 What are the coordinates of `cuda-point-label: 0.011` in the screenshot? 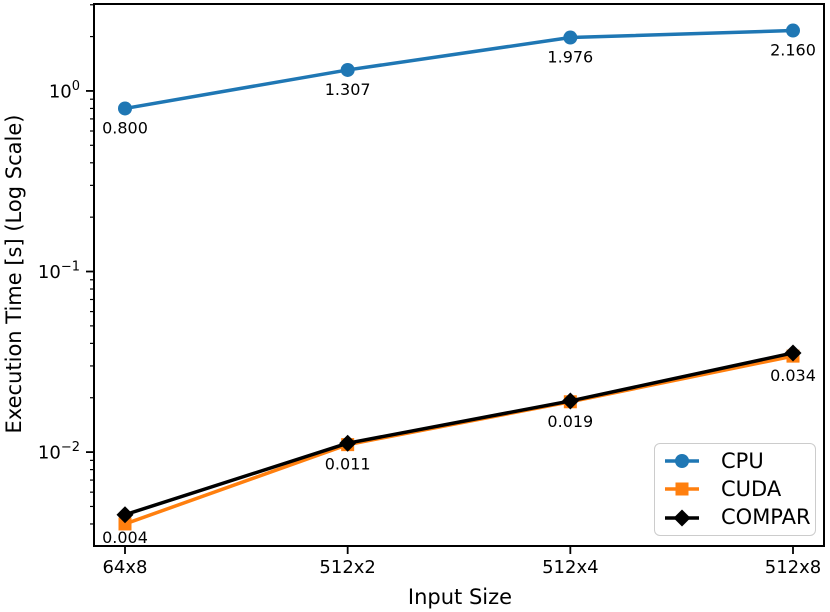 It's located at (348, 464).